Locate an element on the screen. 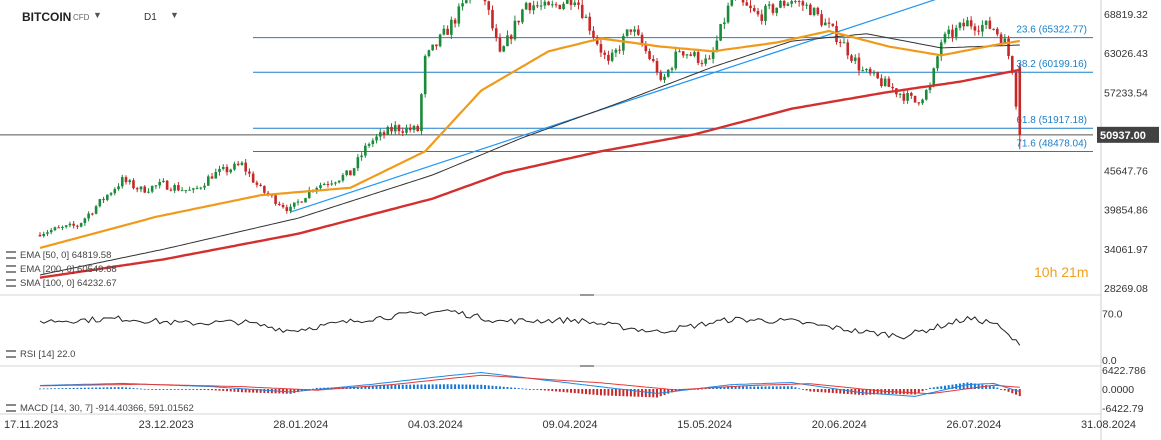 The height and width of the screenshot is (440, 1161). legend-sma100-label: SMA [100, 0] 64232.67 is located at coordinates (68, 283).